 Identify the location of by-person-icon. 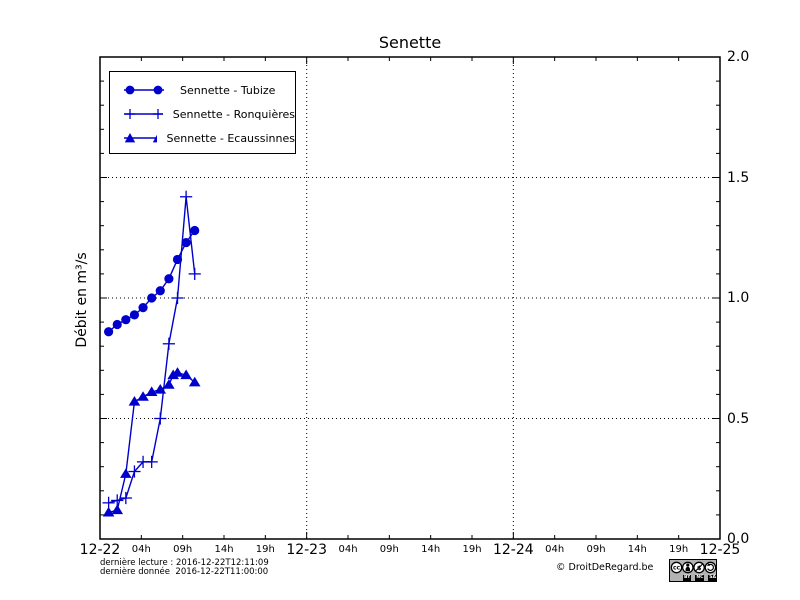
(687, 567).